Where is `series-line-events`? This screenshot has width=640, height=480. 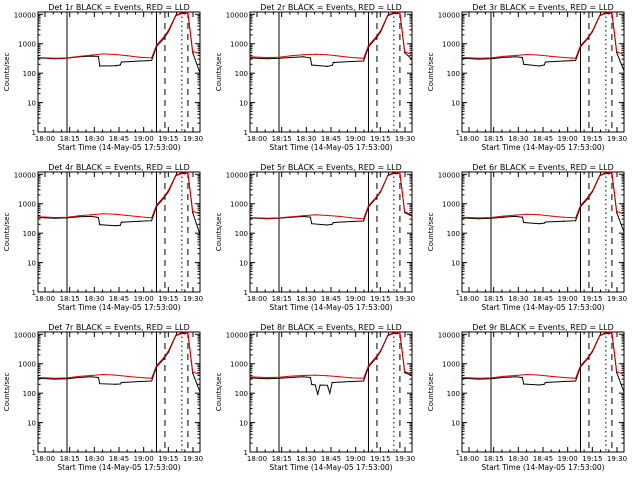 series-line-events is located at coordinates (331, 199).